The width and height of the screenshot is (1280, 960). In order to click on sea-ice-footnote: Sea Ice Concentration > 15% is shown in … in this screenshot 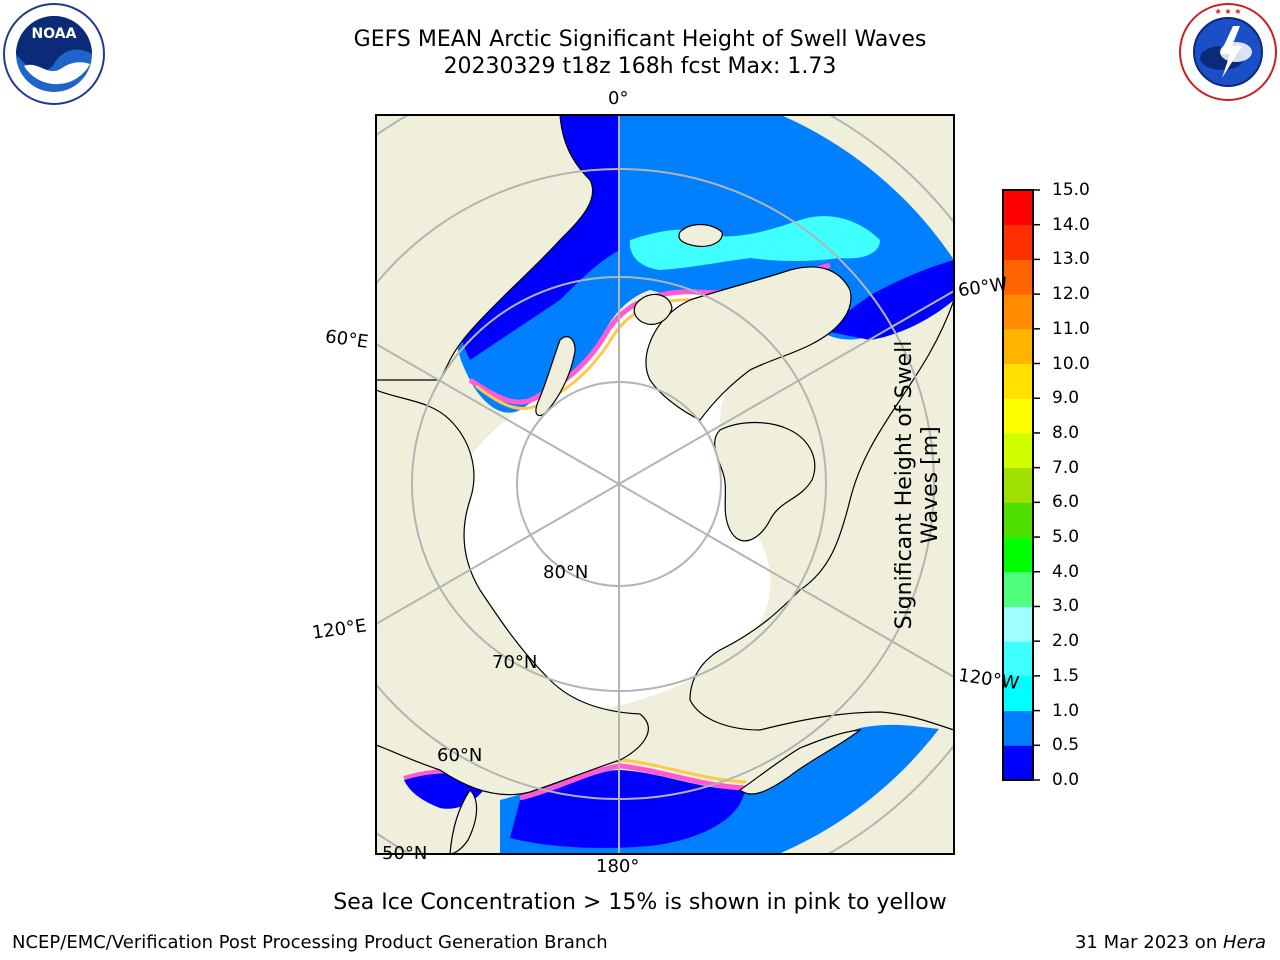, I will do `click(640, 902)`.